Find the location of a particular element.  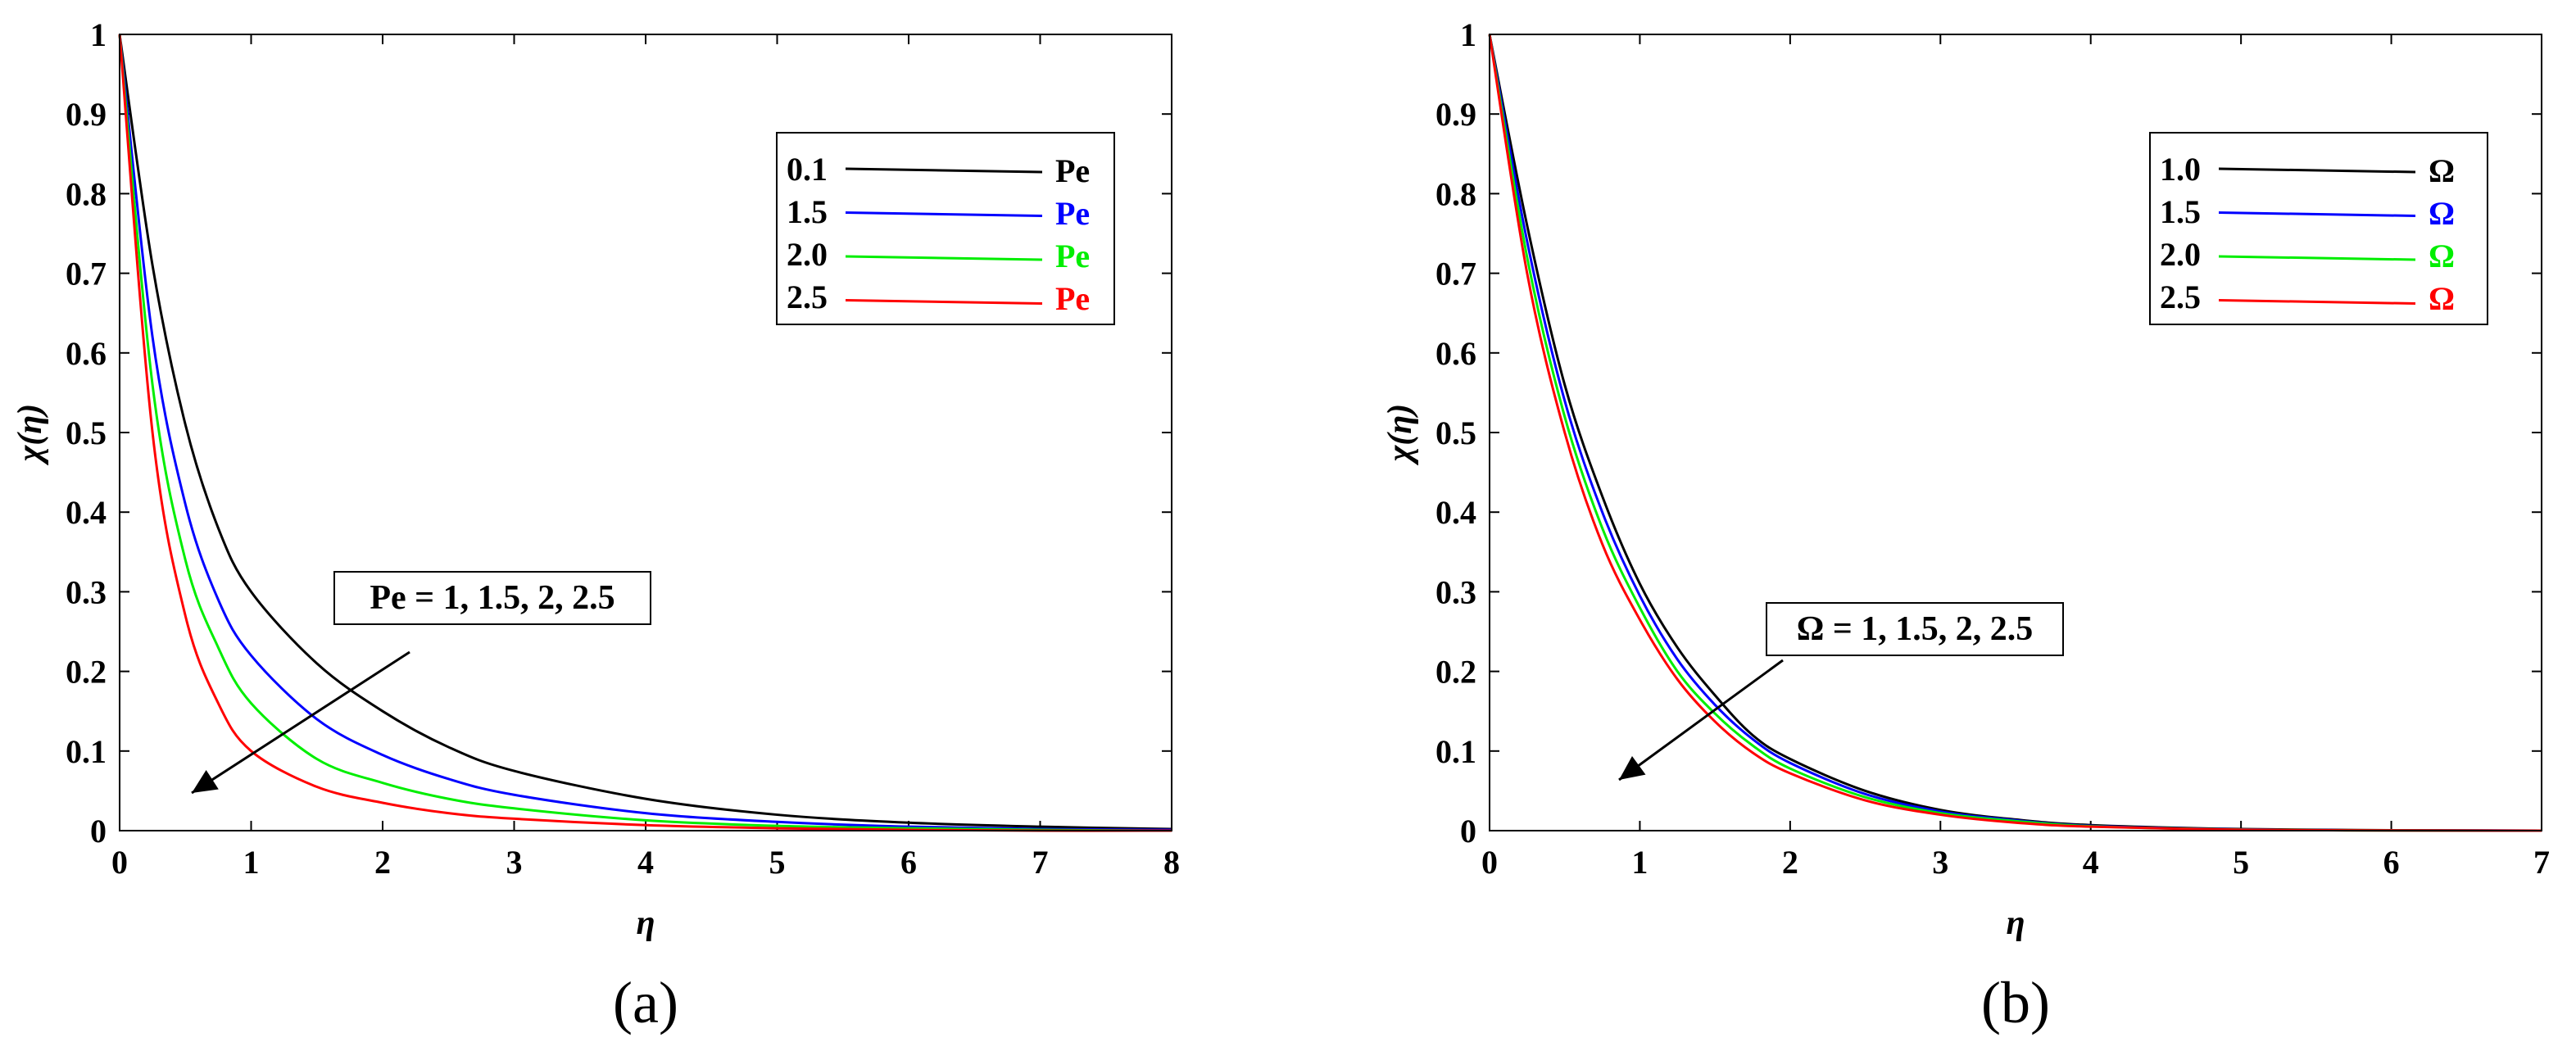

panel-label: (b) is located at coordinates (2015, 1002).